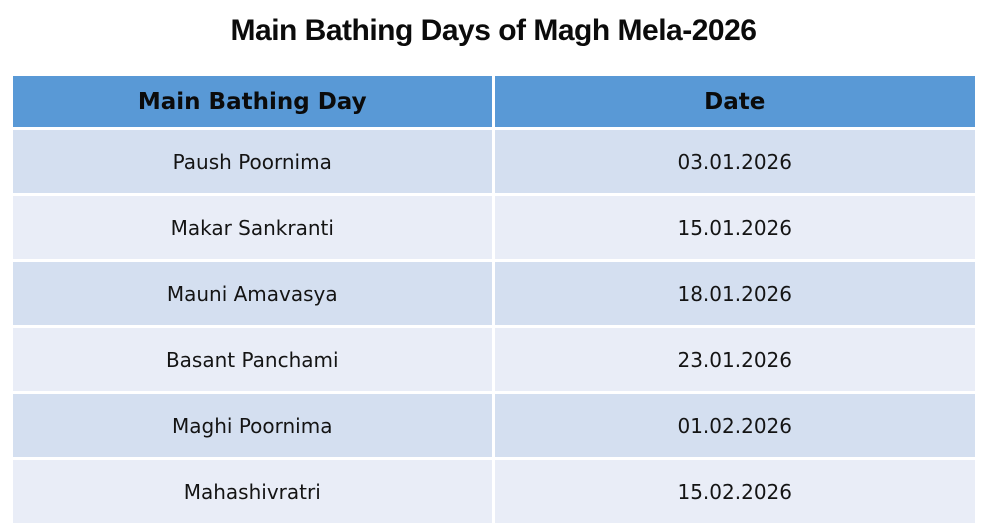 The image size is (987, 530). What do you see at coordinates (493, 101) in the screenshot?
I see `table-header-row: Main Bathing Day Date` at bounding box center [493, 101].